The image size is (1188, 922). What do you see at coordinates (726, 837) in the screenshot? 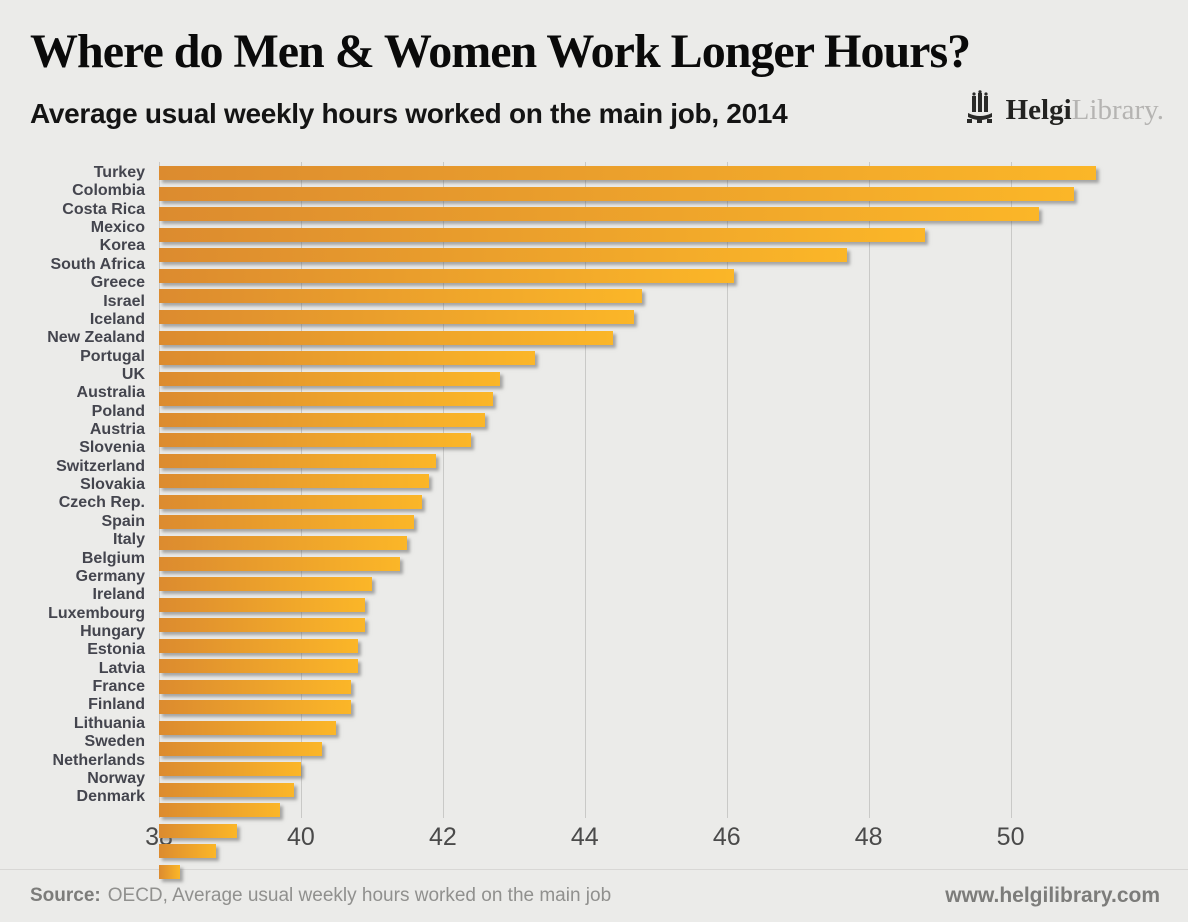
I see `x-tick-label: 46` at bounding box center [726, 837].